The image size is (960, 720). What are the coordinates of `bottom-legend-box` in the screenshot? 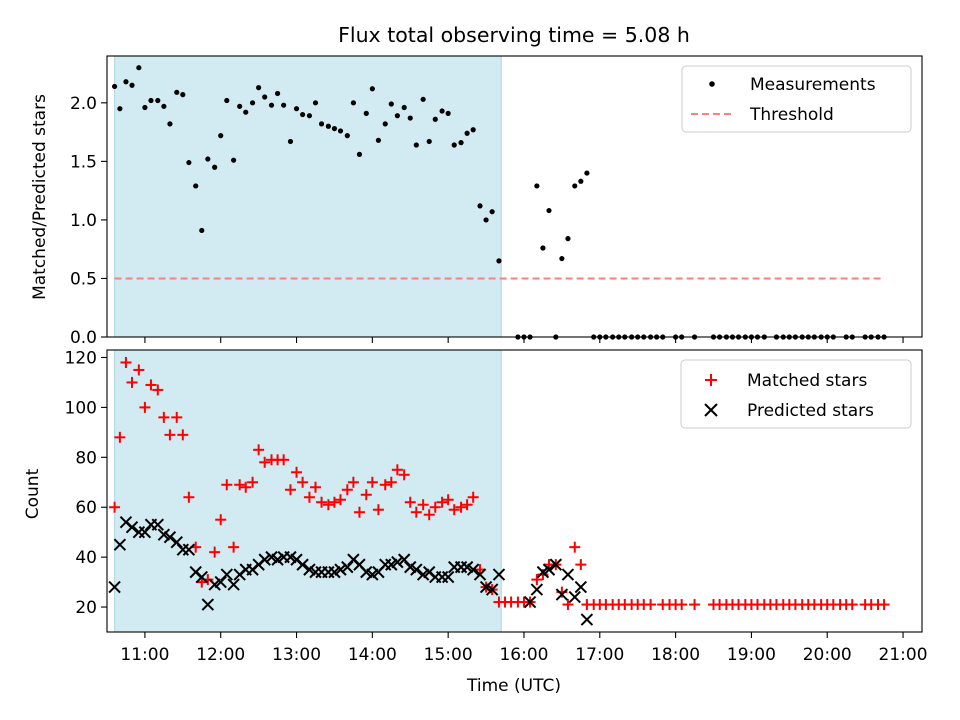 It's located at (796, 394).